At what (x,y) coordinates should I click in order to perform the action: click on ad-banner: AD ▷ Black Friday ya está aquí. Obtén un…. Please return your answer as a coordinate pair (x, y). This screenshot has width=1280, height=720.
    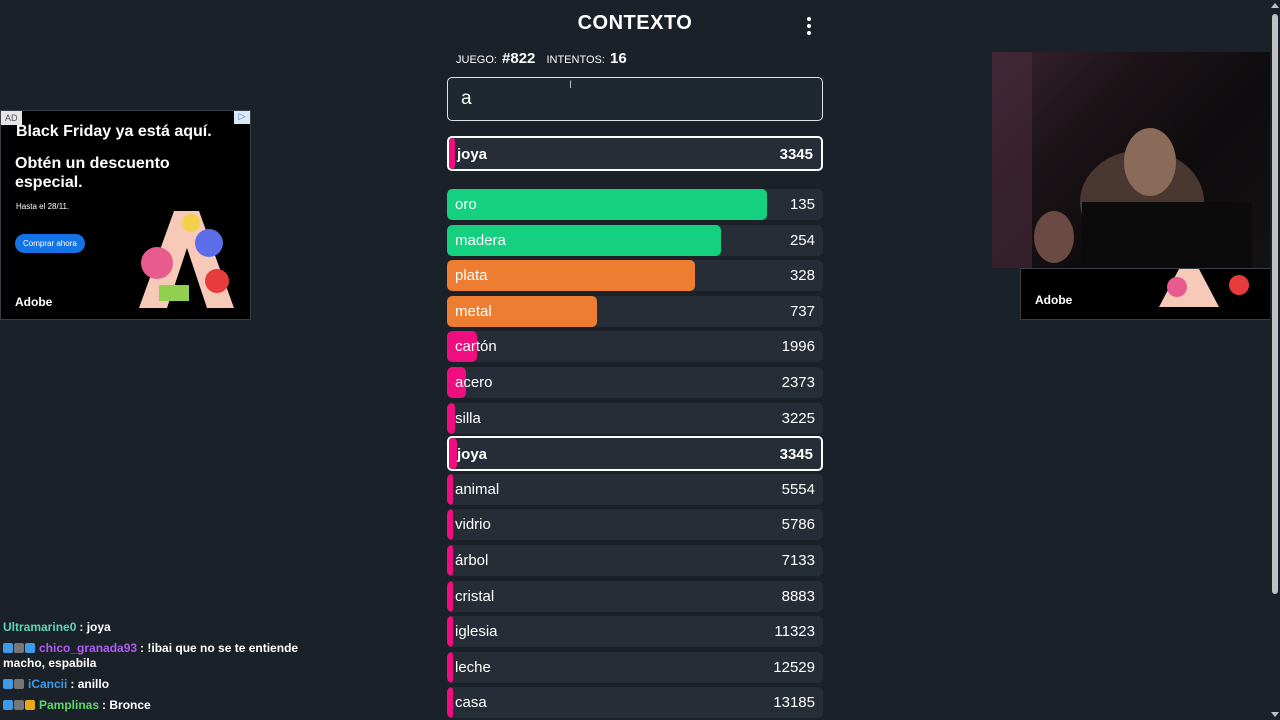
    Looking at the image, I should click on (125, 215).